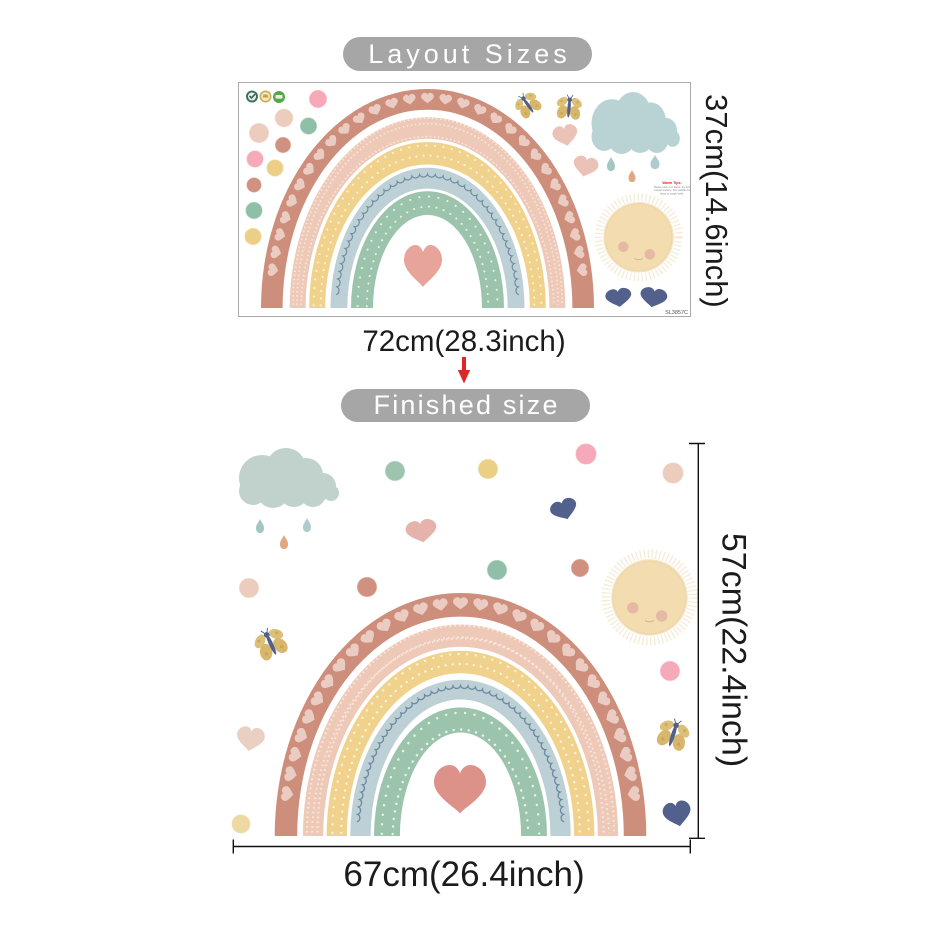  What do you see at coordinates (671, 183) in the screenshot?
I see `svg-text: Warm Tips:` at bounding box center [671, 183].